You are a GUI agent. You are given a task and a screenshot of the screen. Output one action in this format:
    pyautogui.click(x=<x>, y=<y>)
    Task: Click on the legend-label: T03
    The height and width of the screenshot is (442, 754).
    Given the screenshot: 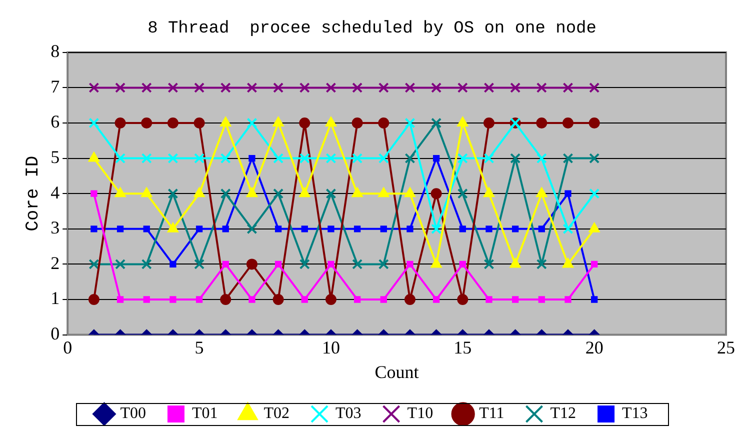 What is the action you would take?
    pyautogui.click(x=349, y=413)
    